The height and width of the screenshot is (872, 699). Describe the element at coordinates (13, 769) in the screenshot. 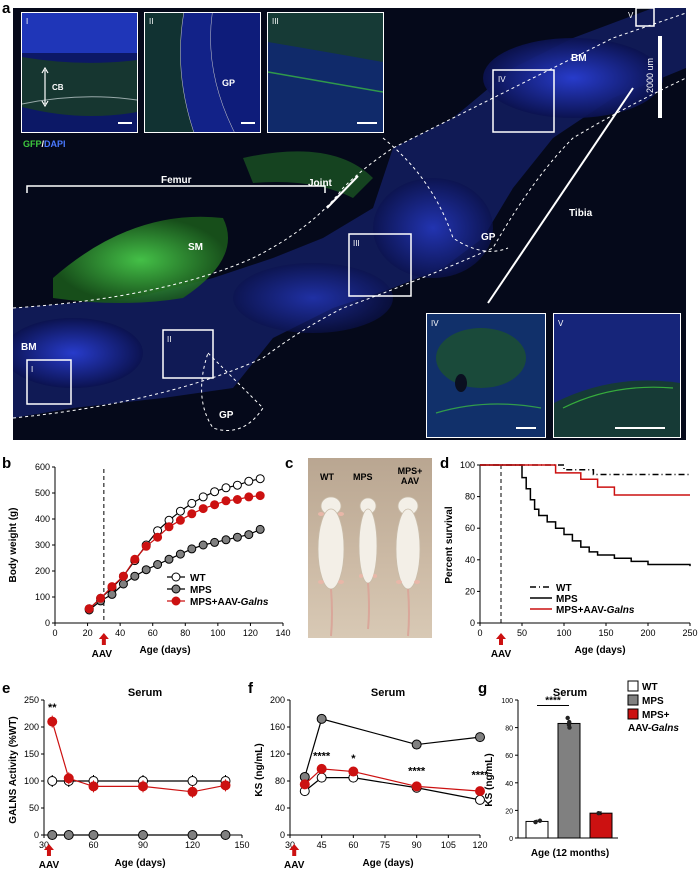

I see `y-axis-title: GALNS Activity (%WT)` at that location.